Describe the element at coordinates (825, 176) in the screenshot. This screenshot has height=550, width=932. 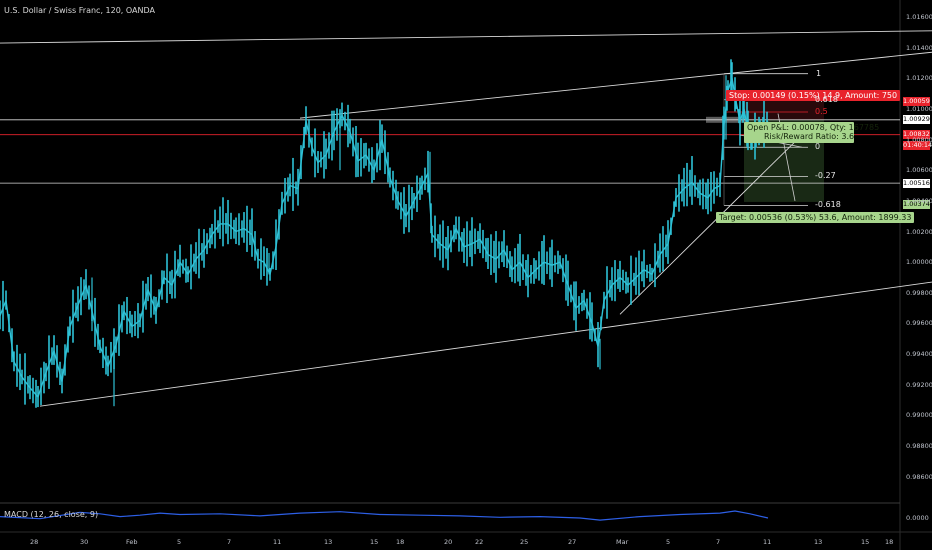
I see `fib-level-label: -0.27` at that location.